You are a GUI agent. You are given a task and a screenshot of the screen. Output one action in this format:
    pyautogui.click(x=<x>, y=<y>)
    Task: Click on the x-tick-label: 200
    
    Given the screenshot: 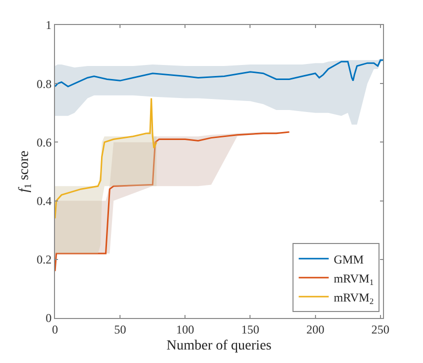 What is the action you would take?
    pyautogui.click(x=315, y=329)
    